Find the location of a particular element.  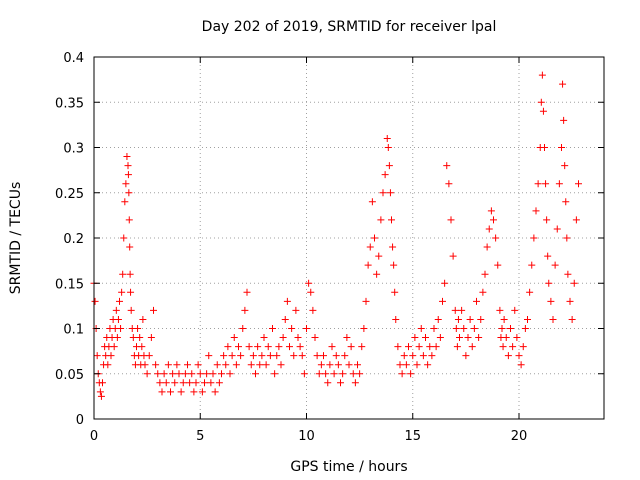

y-tick-label: 0.15 is located at coordinates (69, 284).